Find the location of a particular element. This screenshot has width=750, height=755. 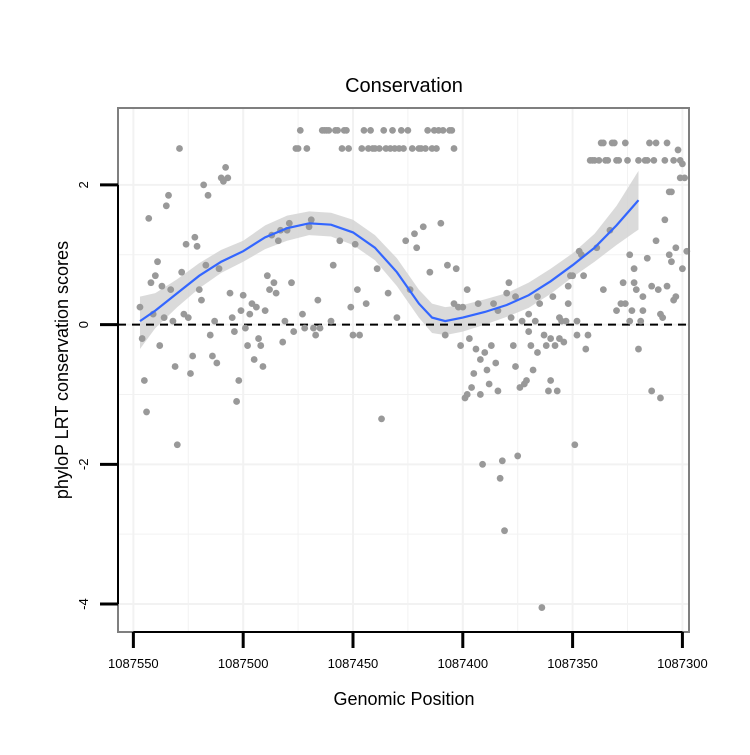

x-axis-title: Genomic Position is located at coordinates (403, 699).